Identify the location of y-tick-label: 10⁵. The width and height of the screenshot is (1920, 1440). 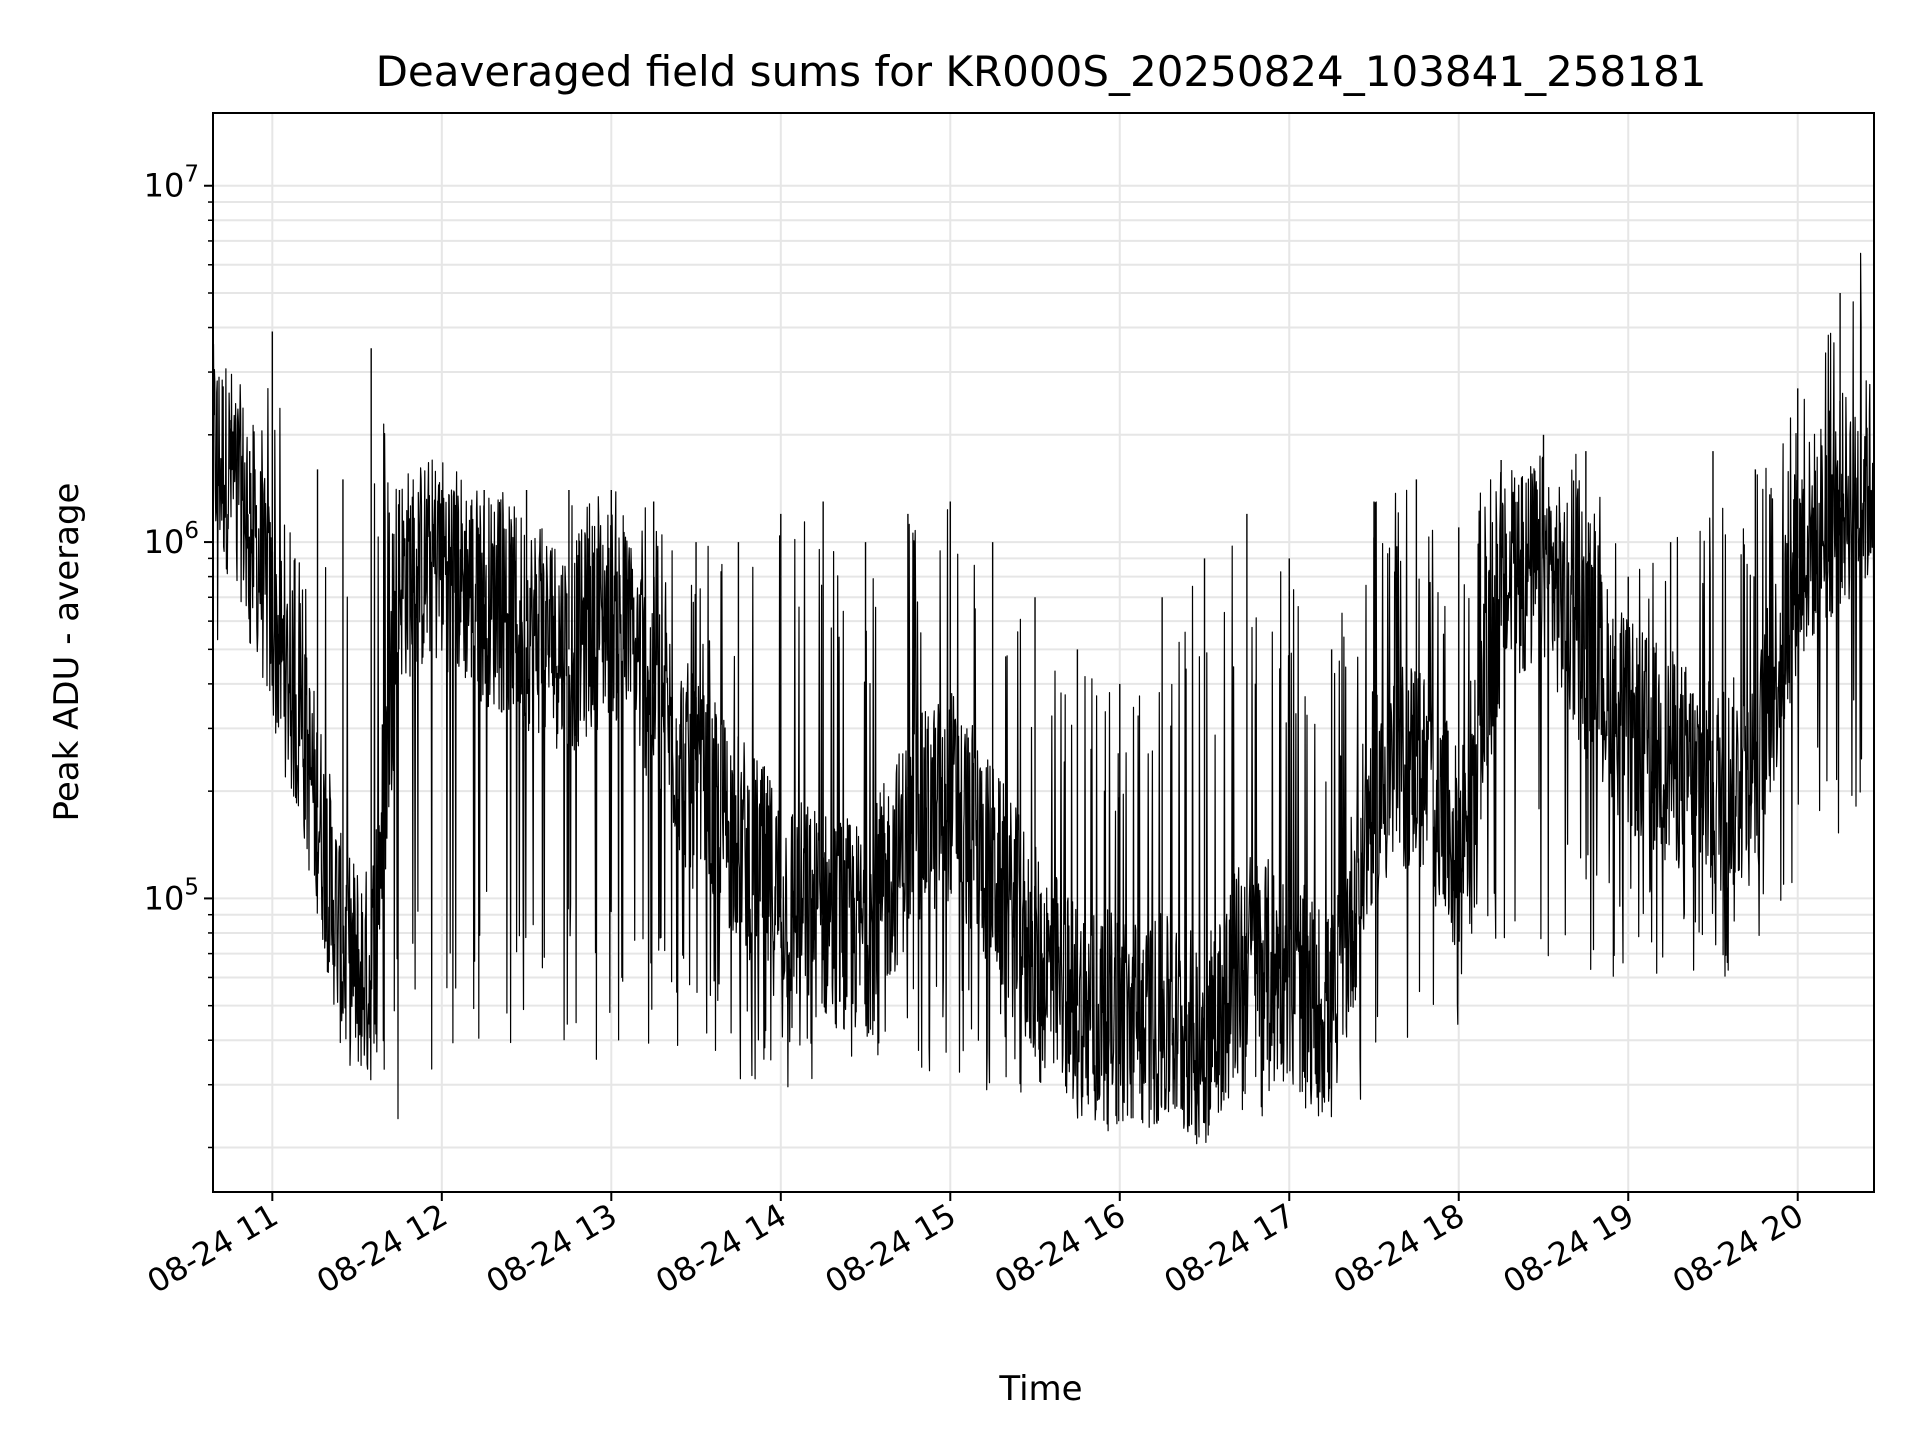
(171, 895).